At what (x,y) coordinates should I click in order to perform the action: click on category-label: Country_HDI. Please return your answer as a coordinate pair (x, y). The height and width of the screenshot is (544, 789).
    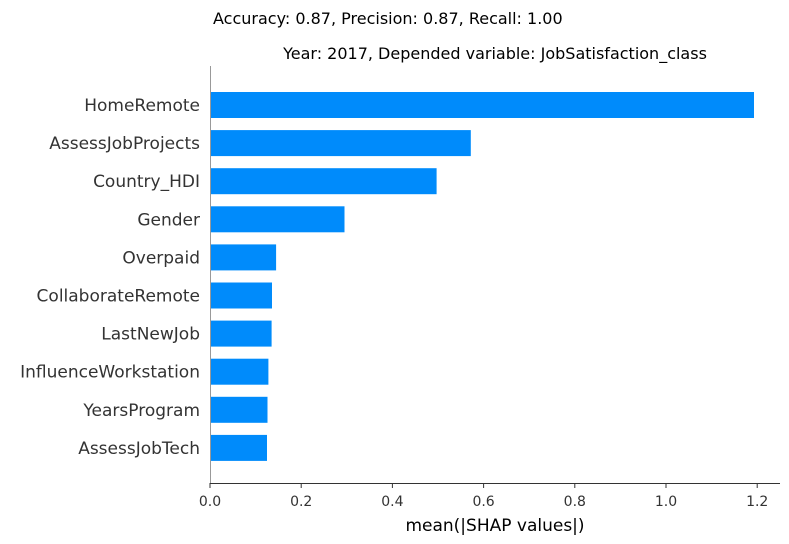
    Looking at the image, I should click on (146, 182).